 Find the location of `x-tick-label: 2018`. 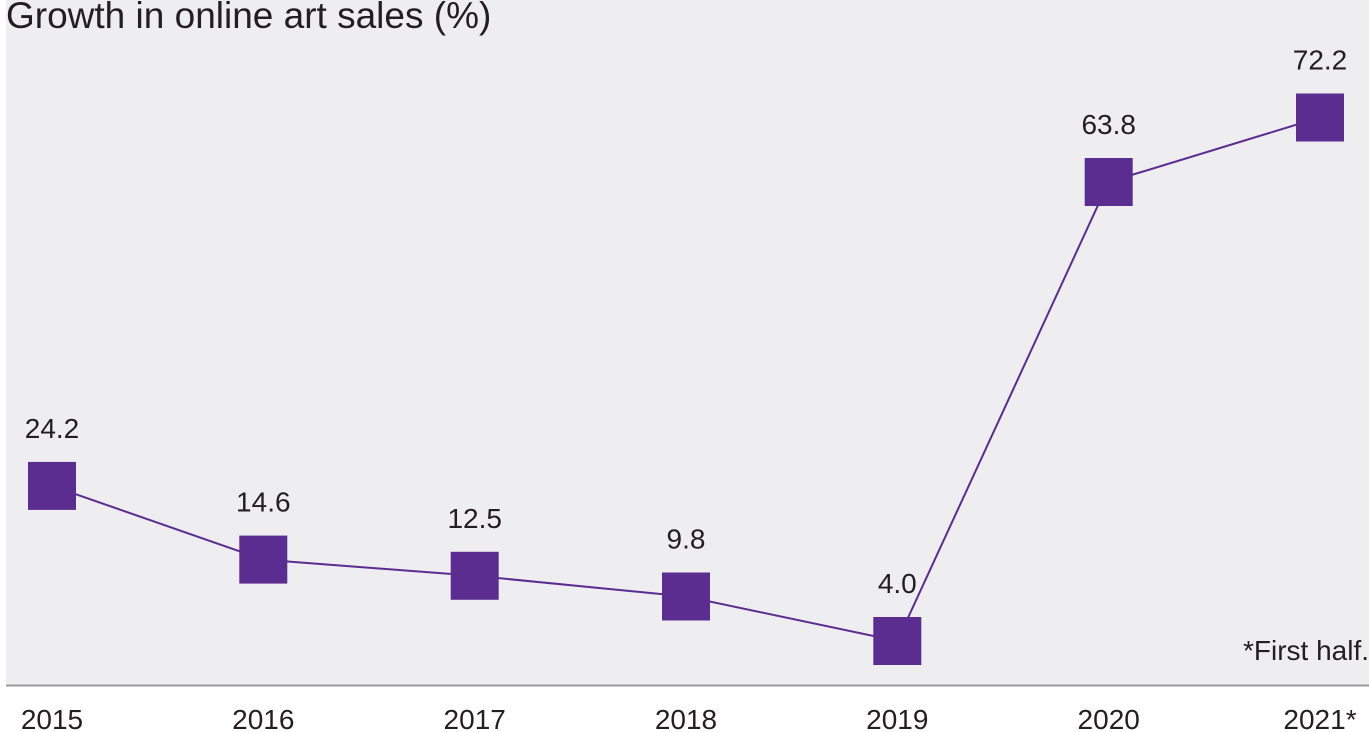

x-tick-label: 2018 is located at coordinates (686, 718).